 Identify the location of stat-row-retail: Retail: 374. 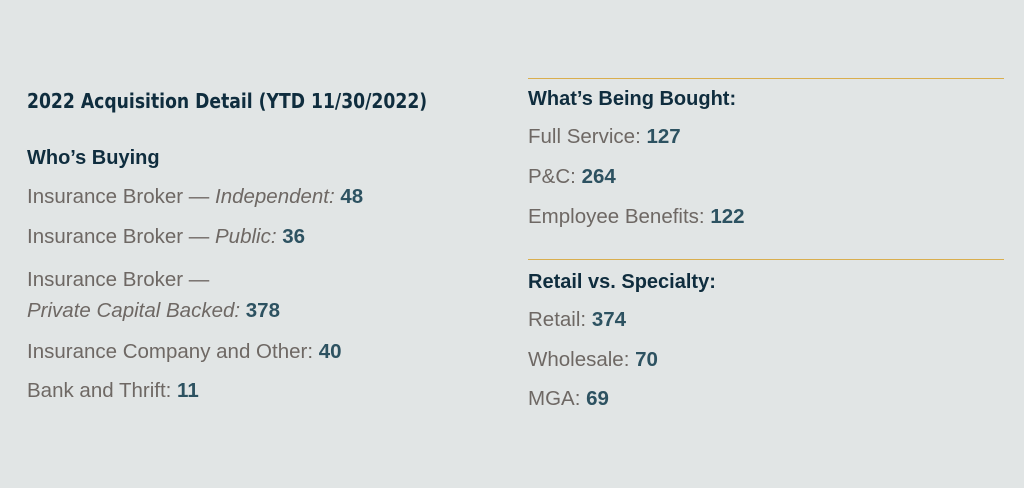
(766, 320).